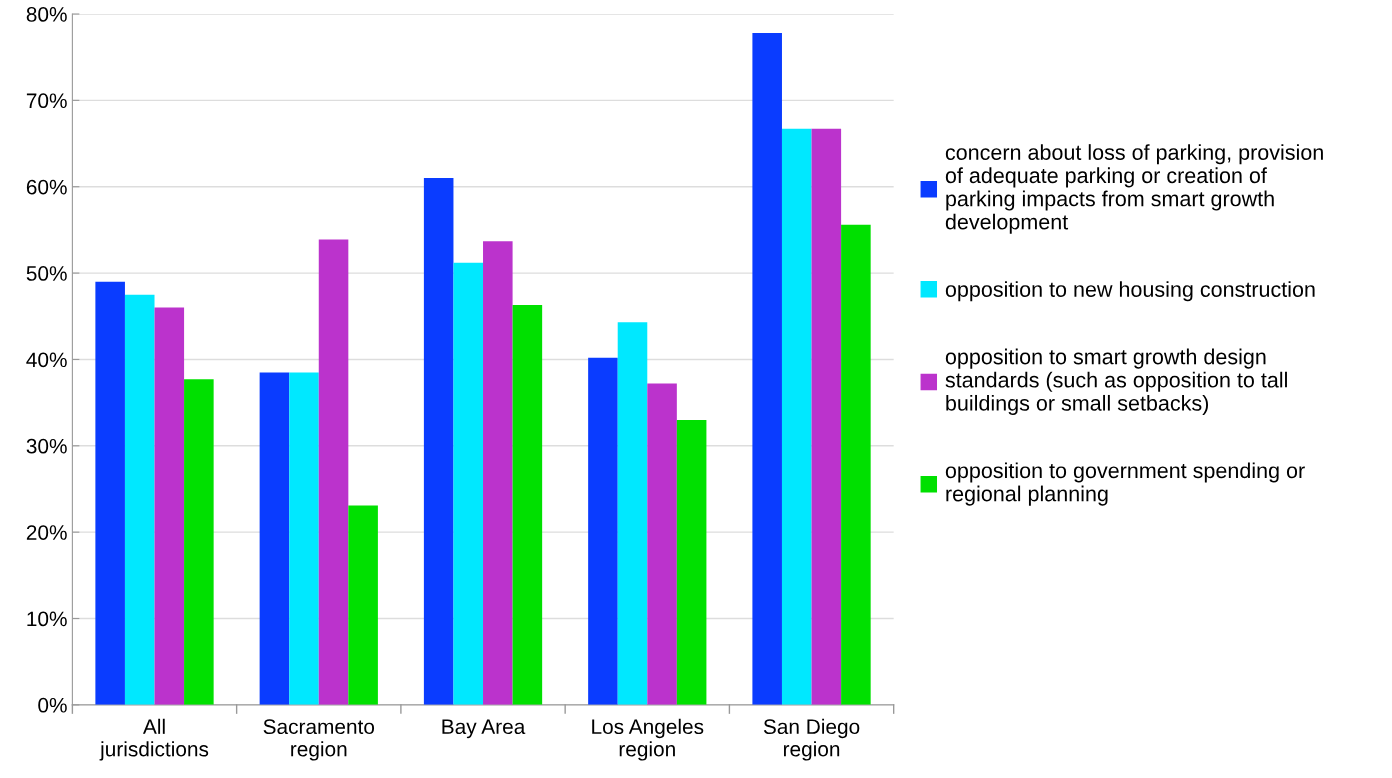 The image size is (1392, 778). What do you see at coordinates (46, 14) in the screenshot?
I see `y-tick-label: 80%` at bounding box center [46, 14].